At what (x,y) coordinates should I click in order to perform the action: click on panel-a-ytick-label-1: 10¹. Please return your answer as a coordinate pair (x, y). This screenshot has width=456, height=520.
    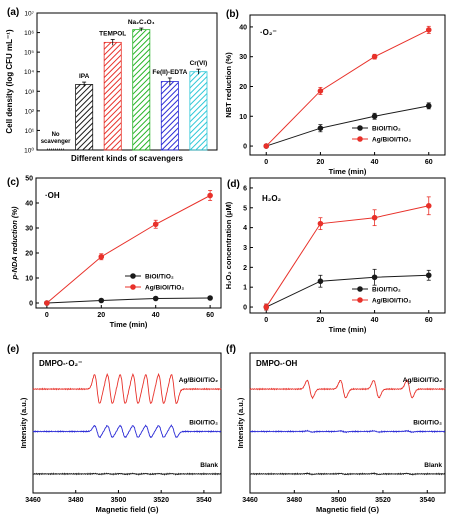
    Looking at the image, I should click on (30, 131).